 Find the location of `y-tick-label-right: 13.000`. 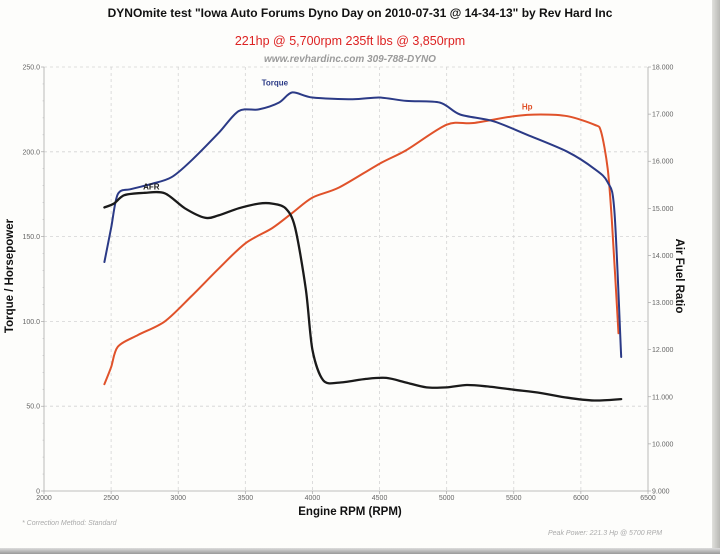

y-tick-label-right: 13.000 is located at coordinates (663, 303).